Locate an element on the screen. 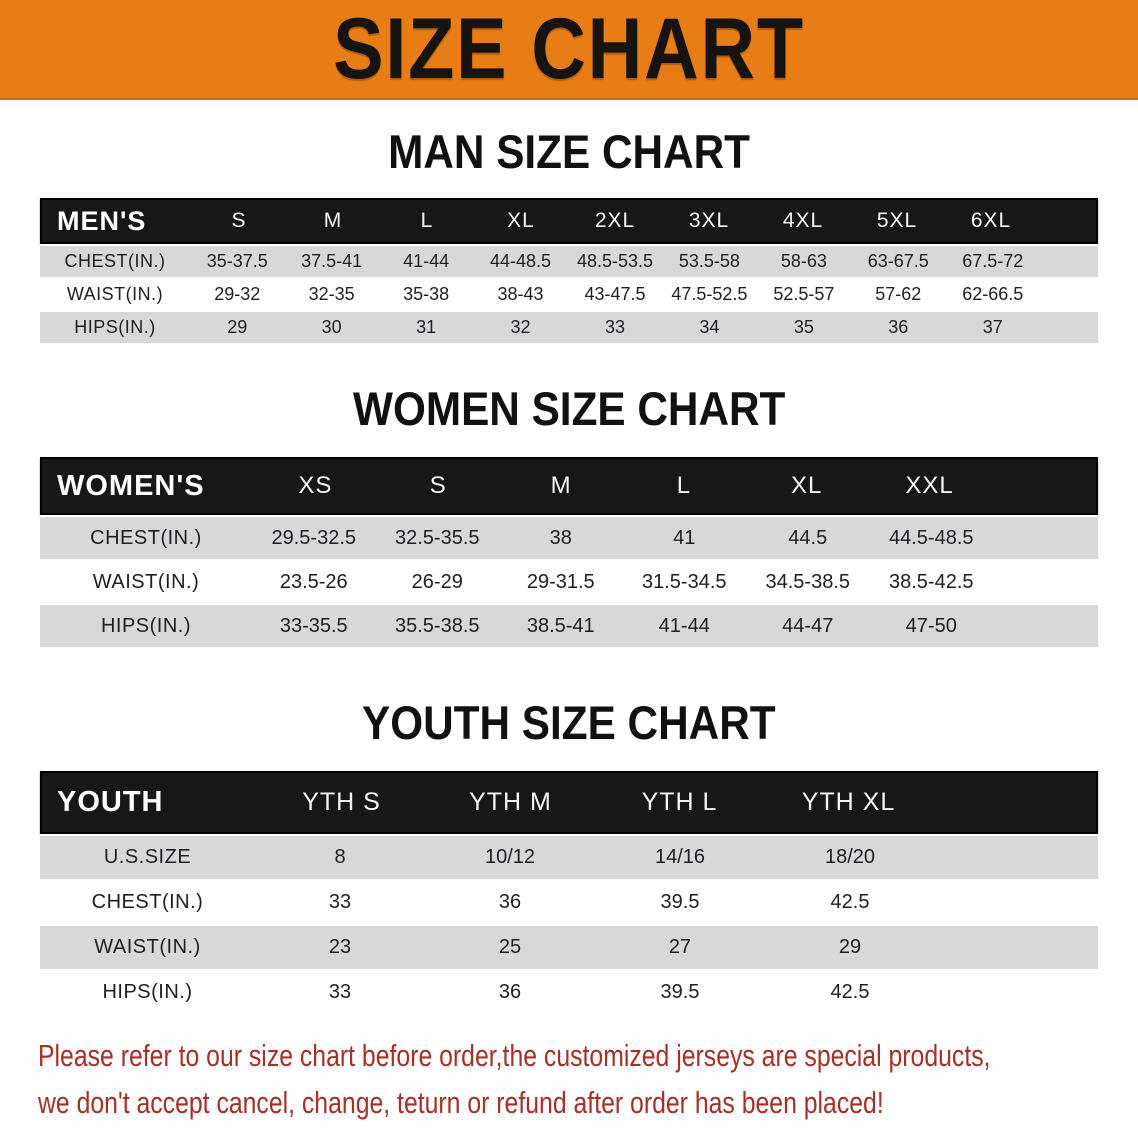 This screenshot has height=1132, width=1138. size-value: 35-38 is located at coordinates (426, 294).